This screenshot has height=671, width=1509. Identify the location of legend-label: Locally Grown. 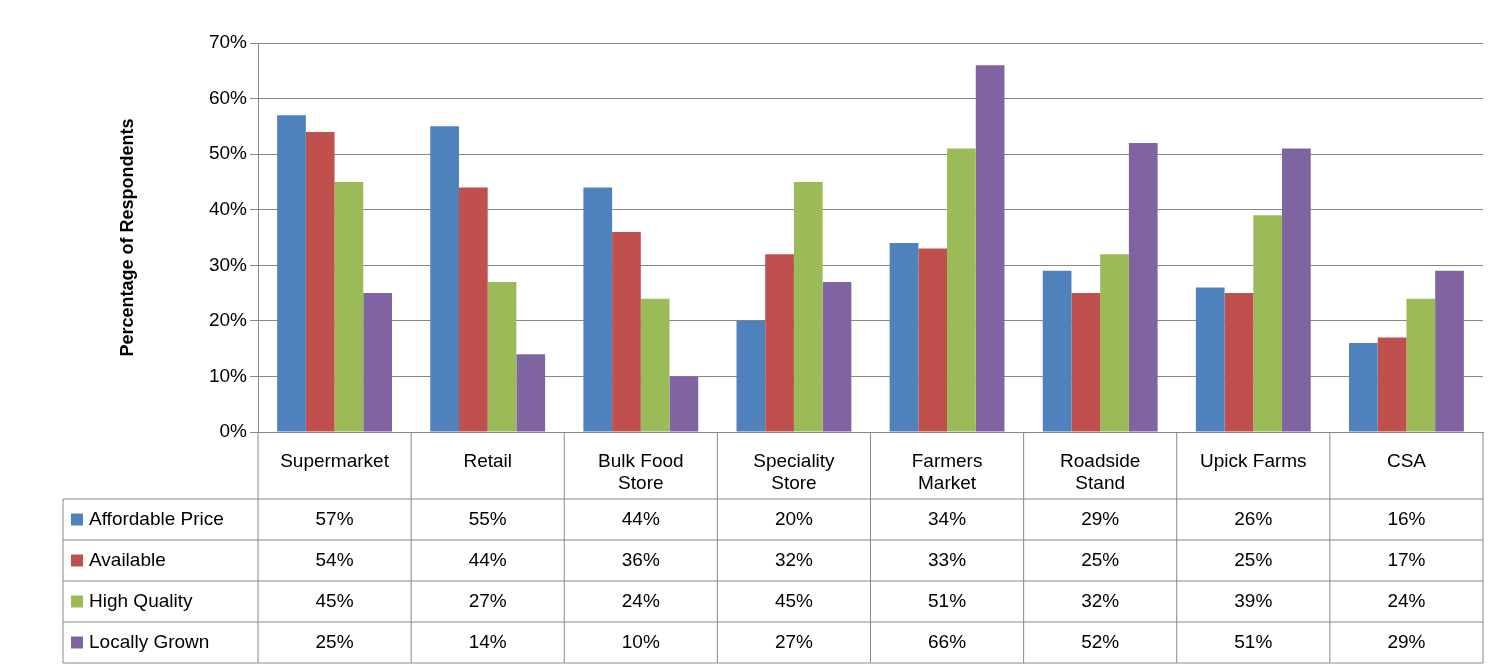
(149, 641).